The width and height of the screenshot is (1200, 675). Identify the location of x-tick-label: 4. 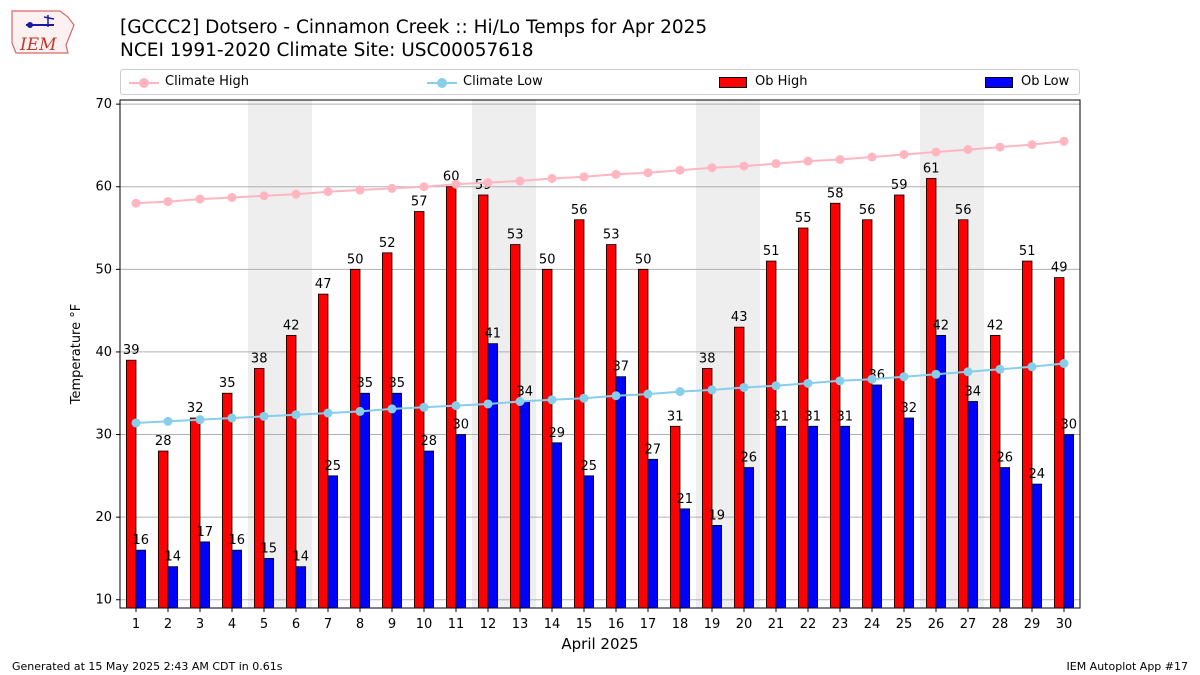
(232, 624).